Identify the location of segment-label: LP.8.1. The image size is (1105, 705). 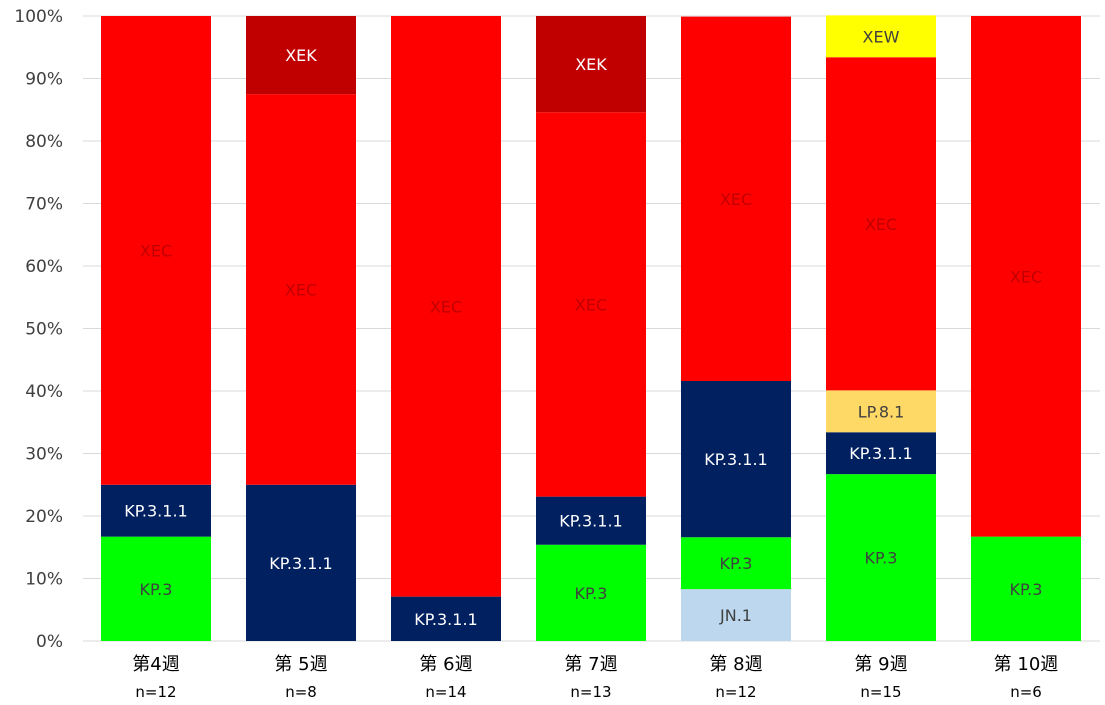
(881, 411).